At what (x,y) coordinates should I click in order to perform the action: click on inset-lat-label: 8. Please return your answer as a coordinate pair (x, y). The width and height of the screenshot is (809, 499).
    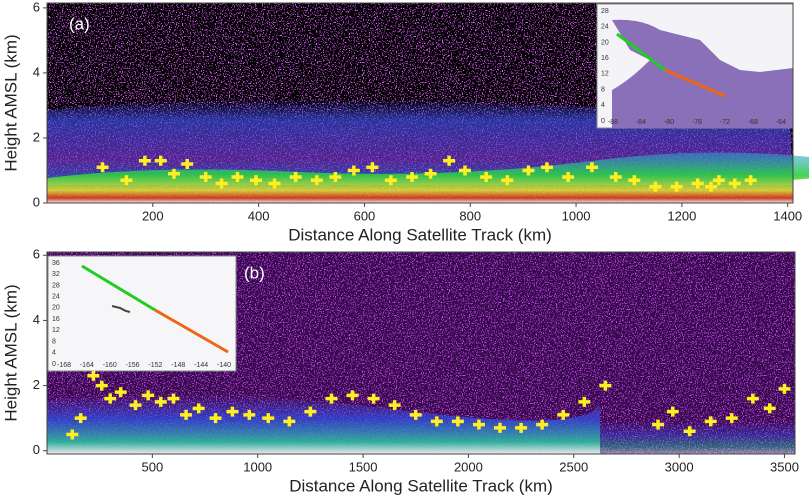
    Looking at the image, I should click on (54, 341).